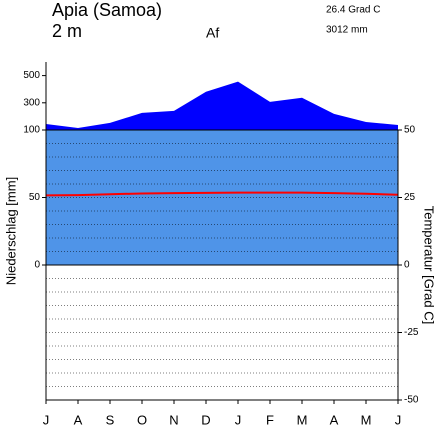 This screenshot has height=428, width=438. What do you see at coordinates (31, 75) in the screenshot?
I see `y-tick-label: 500` at bounding box center [31, 75].